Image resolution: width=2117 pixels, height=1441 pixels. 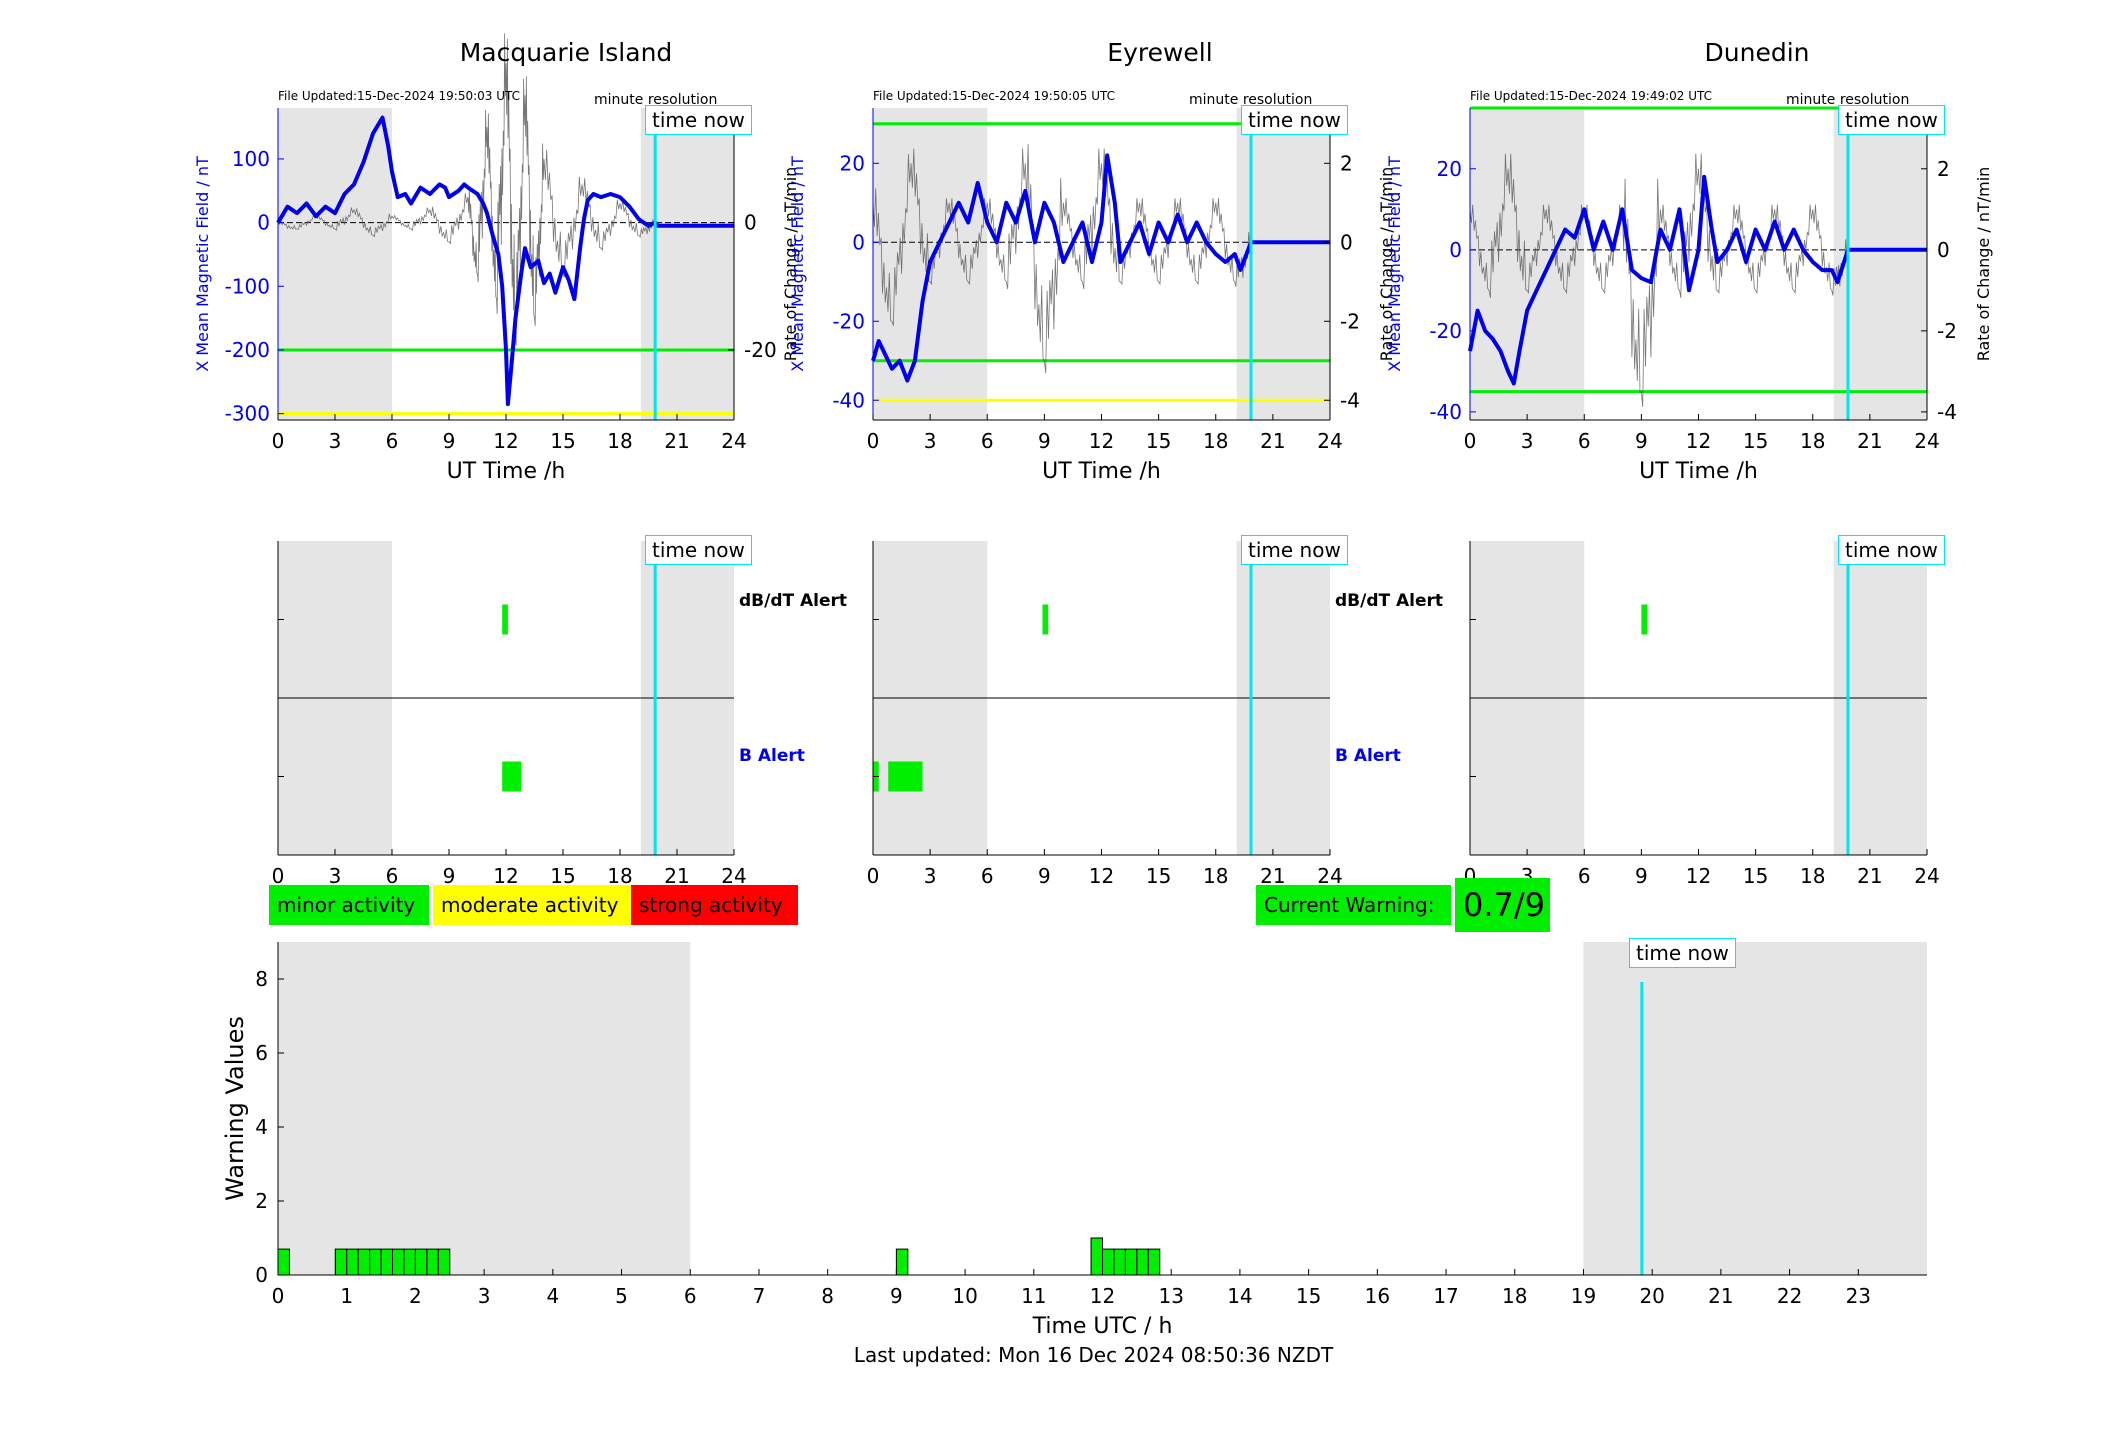 I want to click on minute-resolution-eyrewell: minute resolution, so click(x=1251, y=100).